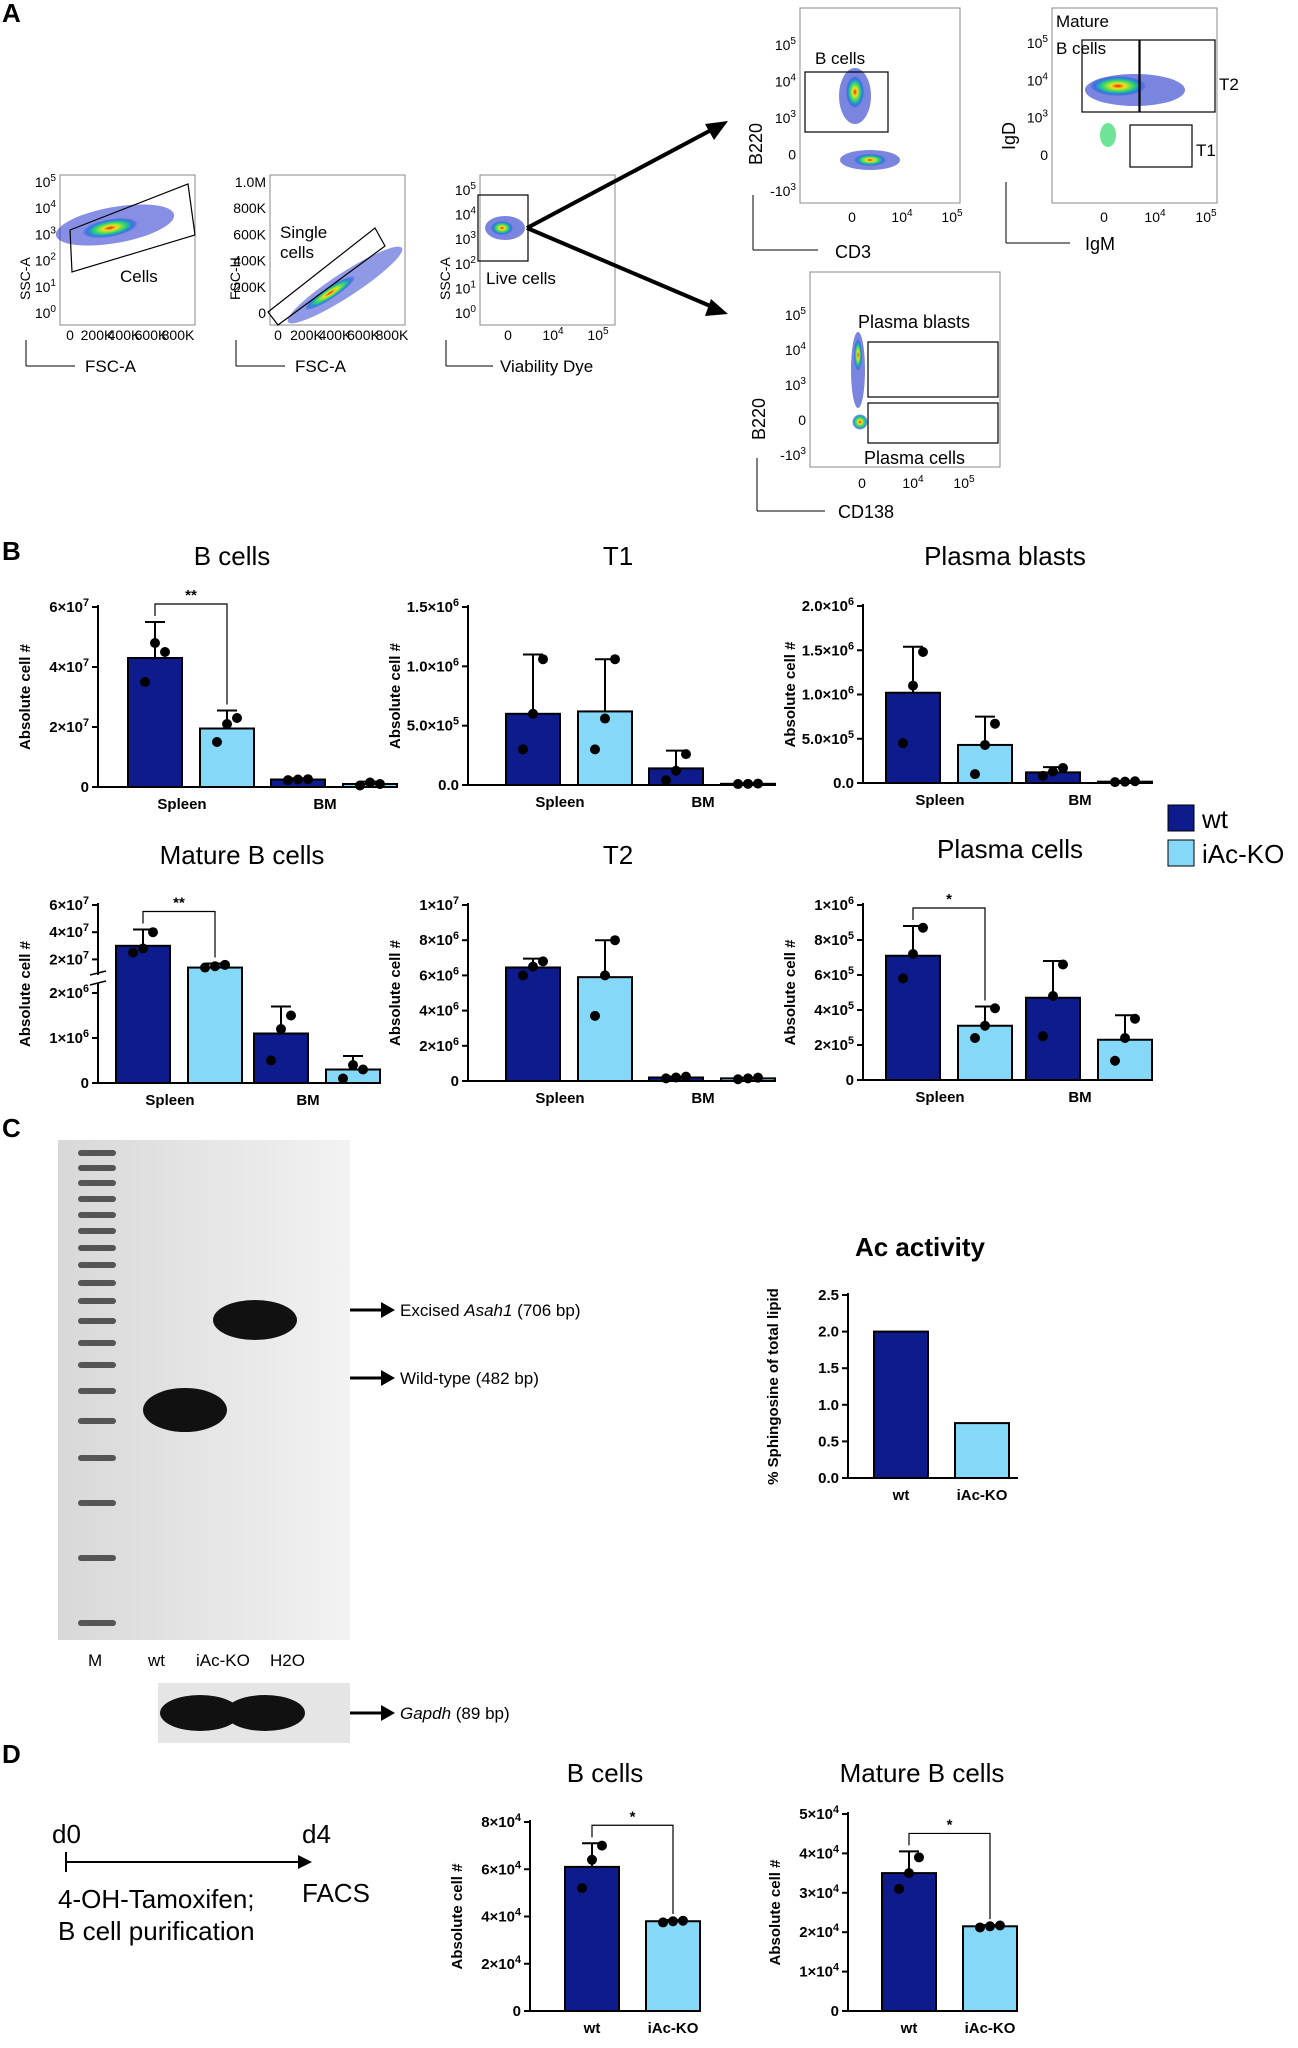  What do you see at coordinates (1038, 98) in the screenshot?
I see `flow5-yticks: 10⁵ 10⁴ 10³ 0` at bounding box center [1038, 98].